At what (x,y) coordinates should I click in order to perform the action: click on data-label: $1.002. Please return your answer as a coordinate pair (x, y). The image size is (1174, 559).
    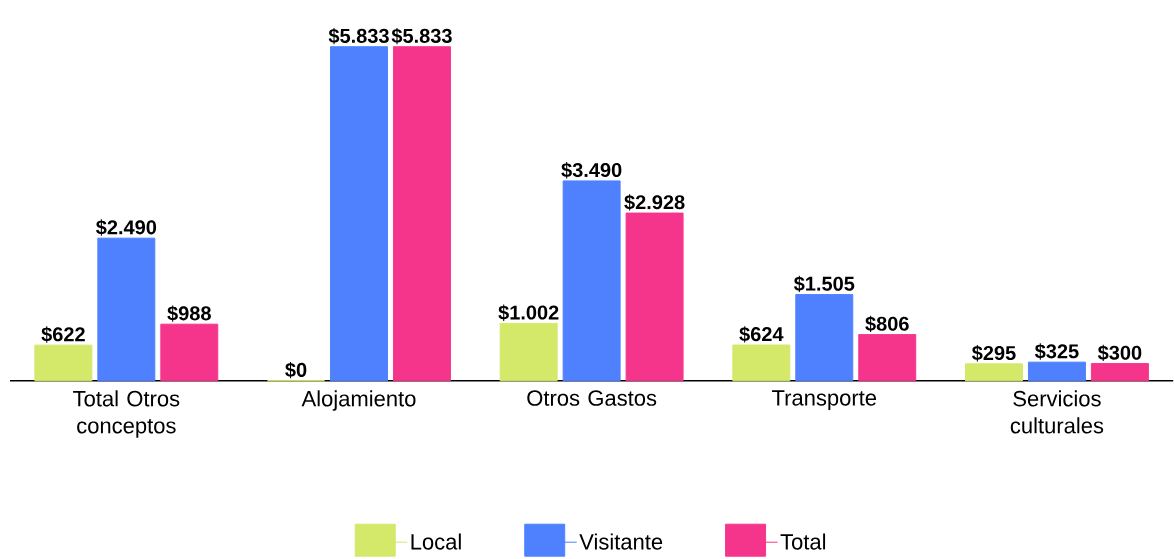
    Looking at the image, I should click on (528, 313).